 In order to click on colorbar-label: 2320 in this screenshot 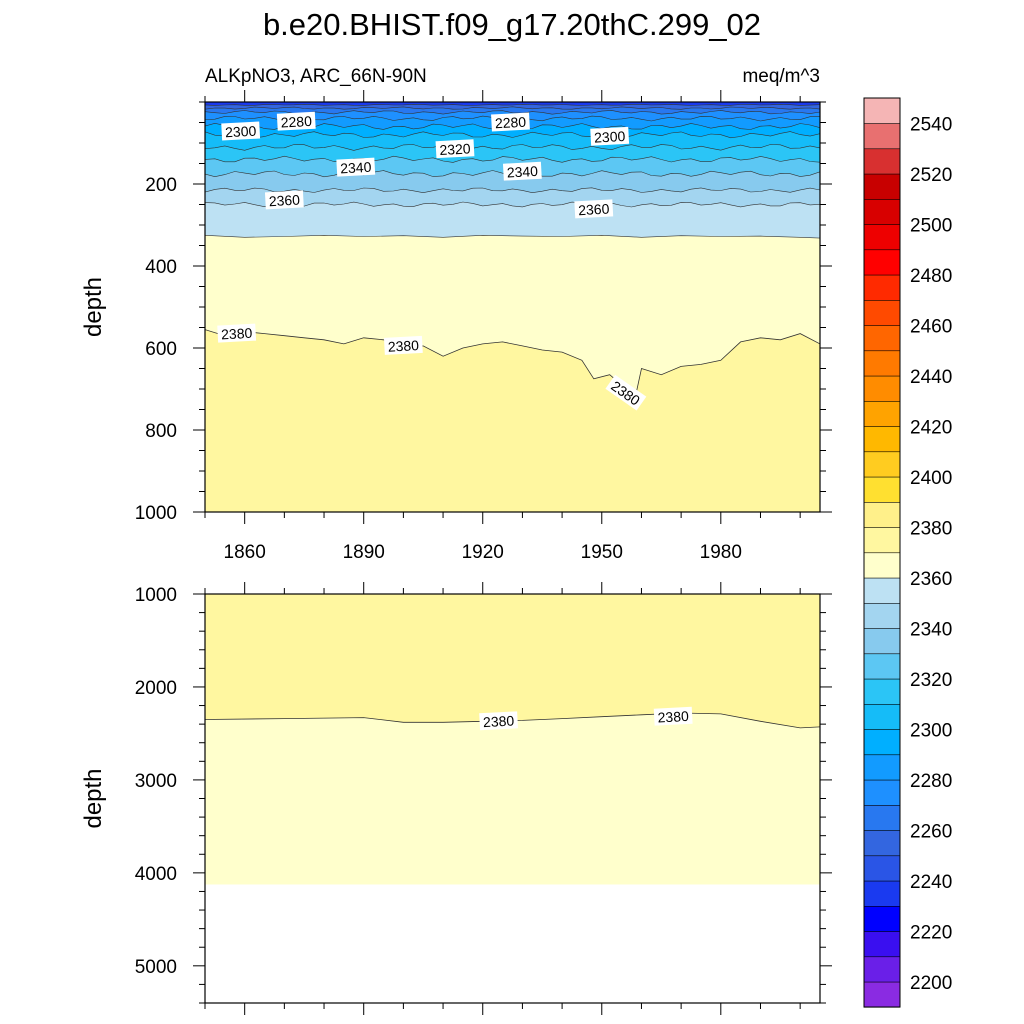, I will do `click(931, 680)`.